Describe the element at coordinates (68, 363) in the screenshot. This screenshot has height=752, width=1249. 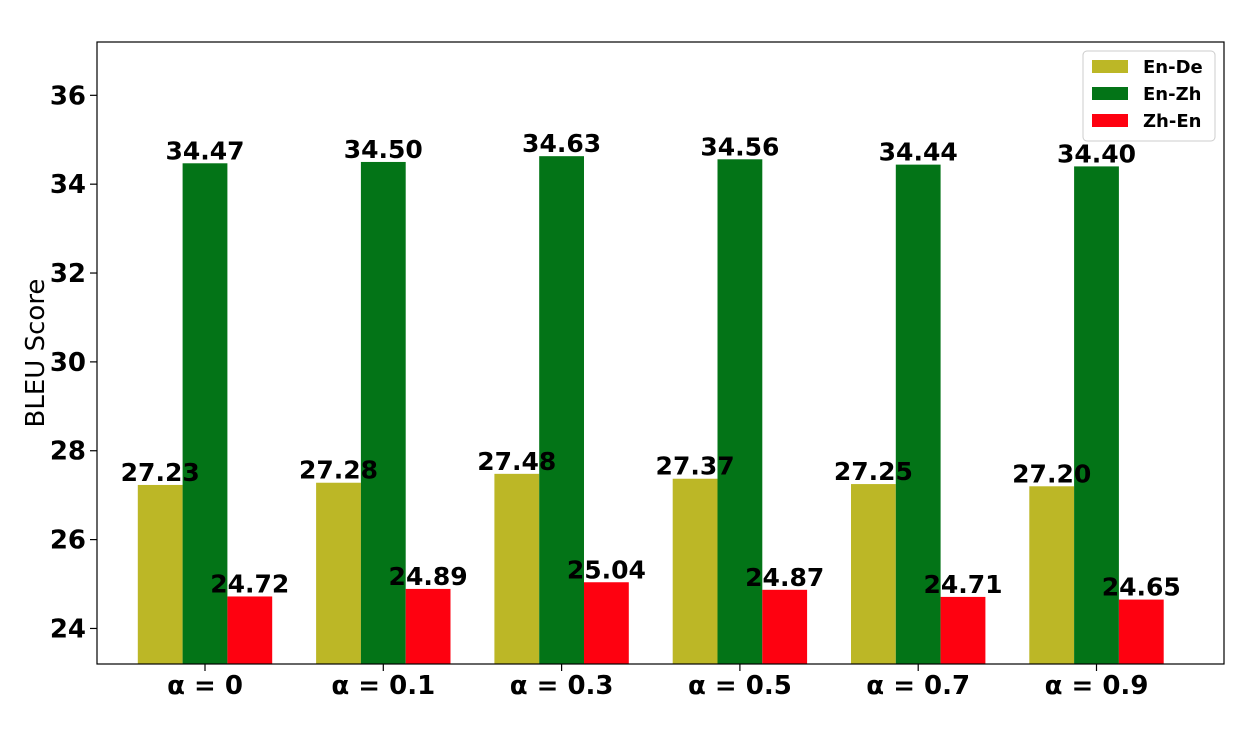
I see `y-tick-label: 30` at that location.